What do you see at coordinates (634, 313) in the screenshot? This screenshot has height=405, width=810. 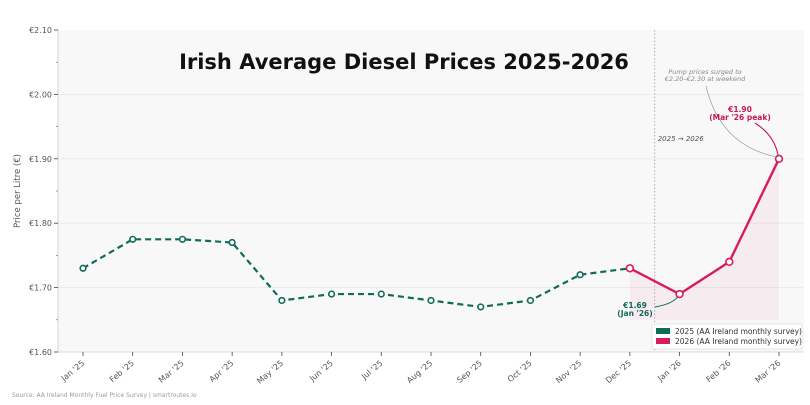 I see `annotation-low-text: (Jan '26)` at bounding box center [634, 313].